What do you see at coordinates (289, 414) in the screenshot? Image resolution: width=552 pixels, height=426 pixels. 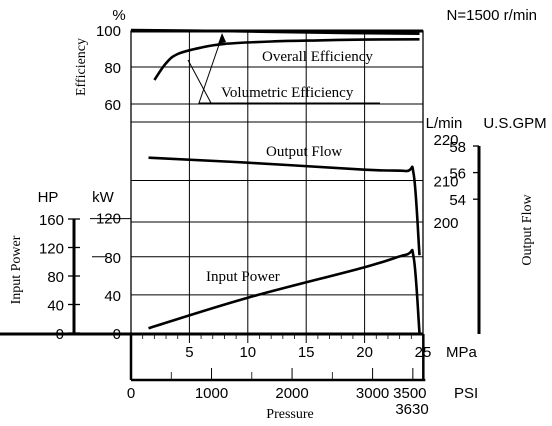 I see `x-axis-label: Pressure` at bounding box center [289, 414].